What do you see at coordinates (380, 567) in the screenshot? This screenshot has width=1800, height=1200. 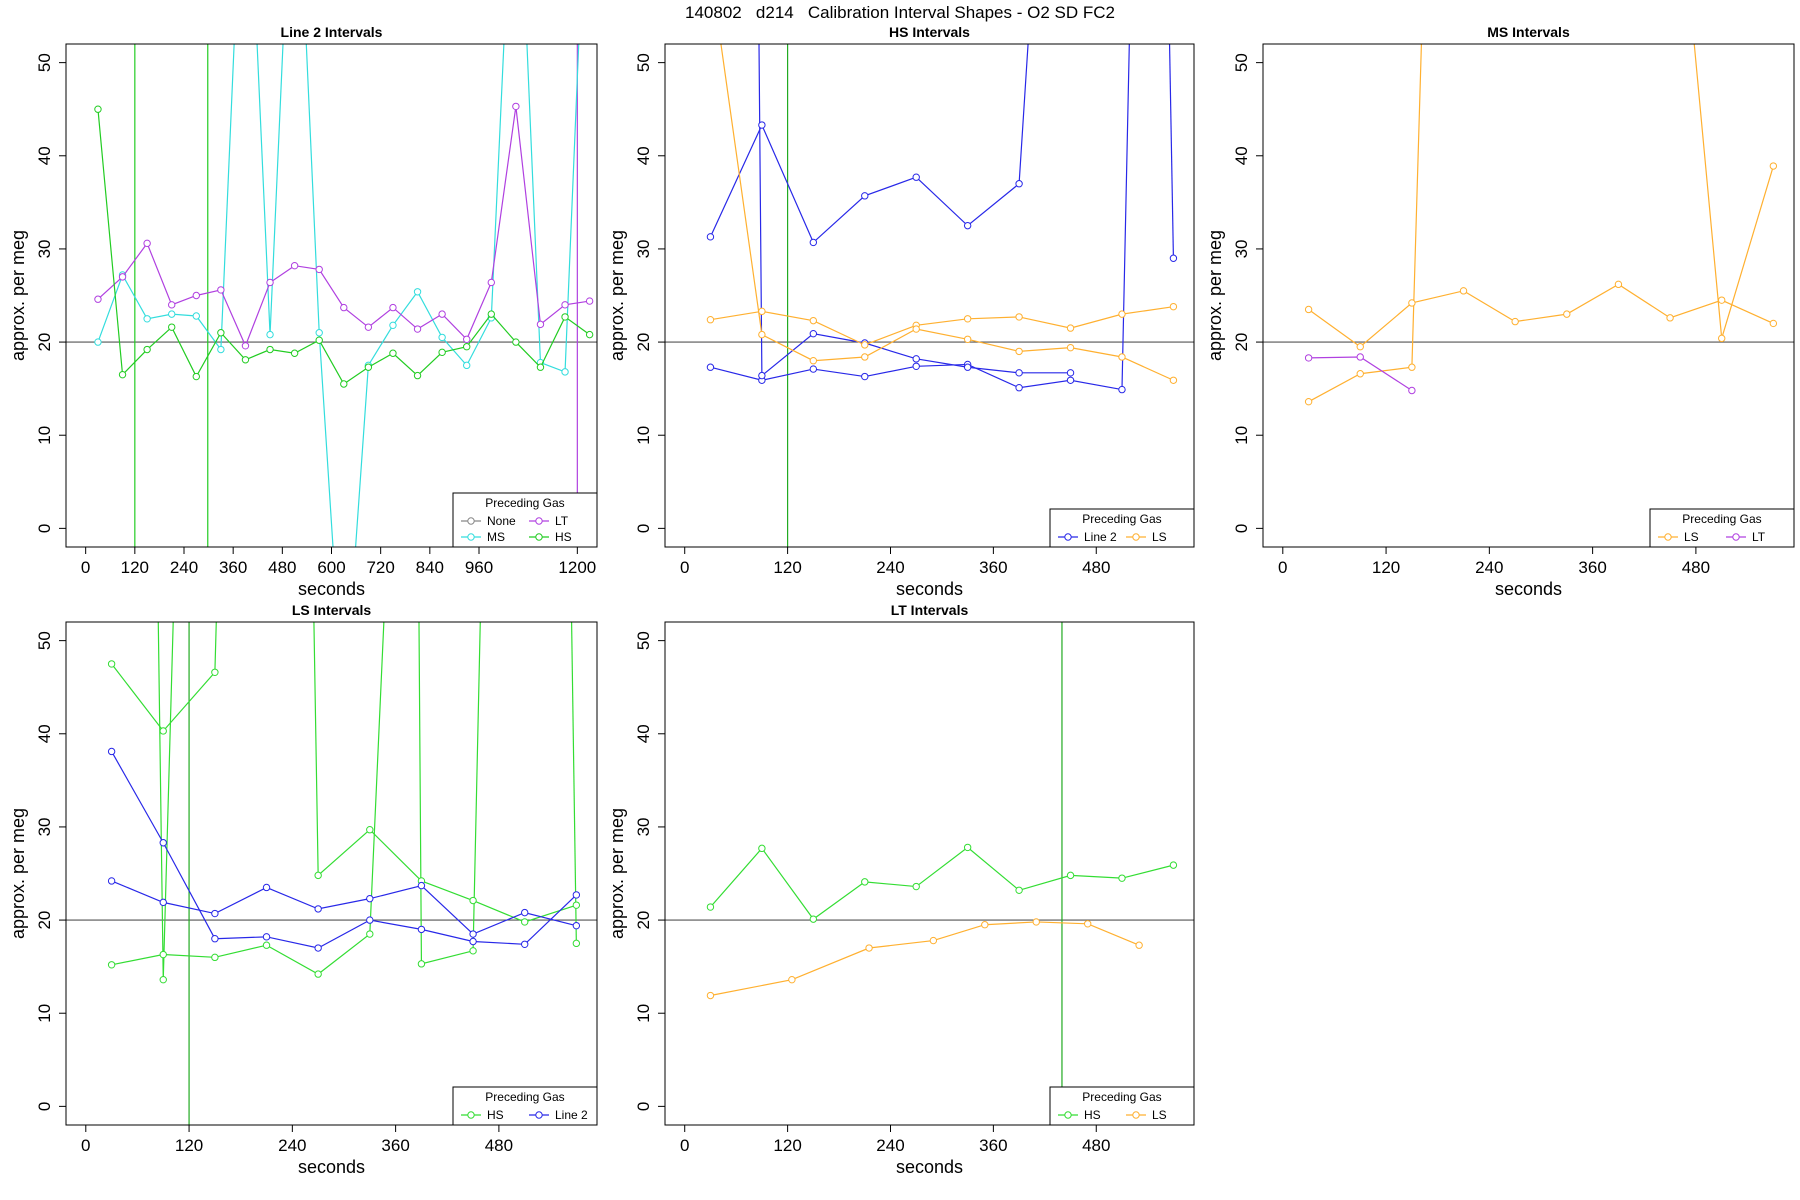 I see `x-tick-label: 720` at bounding box center [380, 567].